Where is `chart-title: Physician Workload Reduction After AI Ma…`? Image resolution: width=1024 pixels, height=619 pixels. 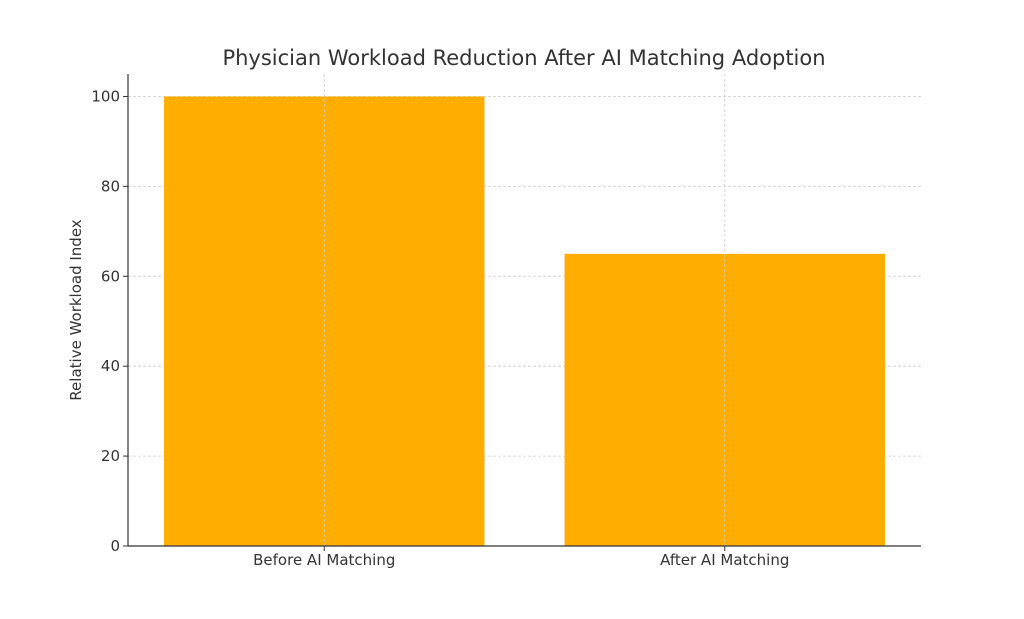
chart-title: Physician Workload Reduction After AI Ma… is located at coordinates (523, 58).